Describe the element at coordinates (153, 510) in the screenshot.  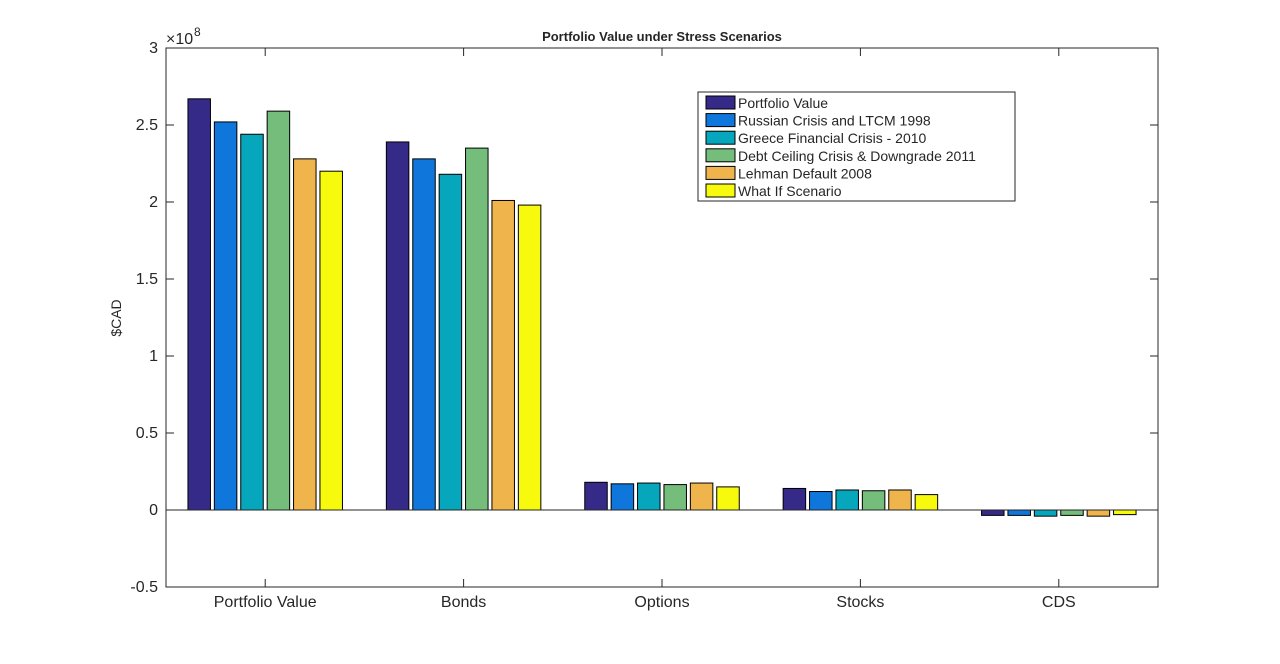
I see `y-tick-label: 0` at that location.